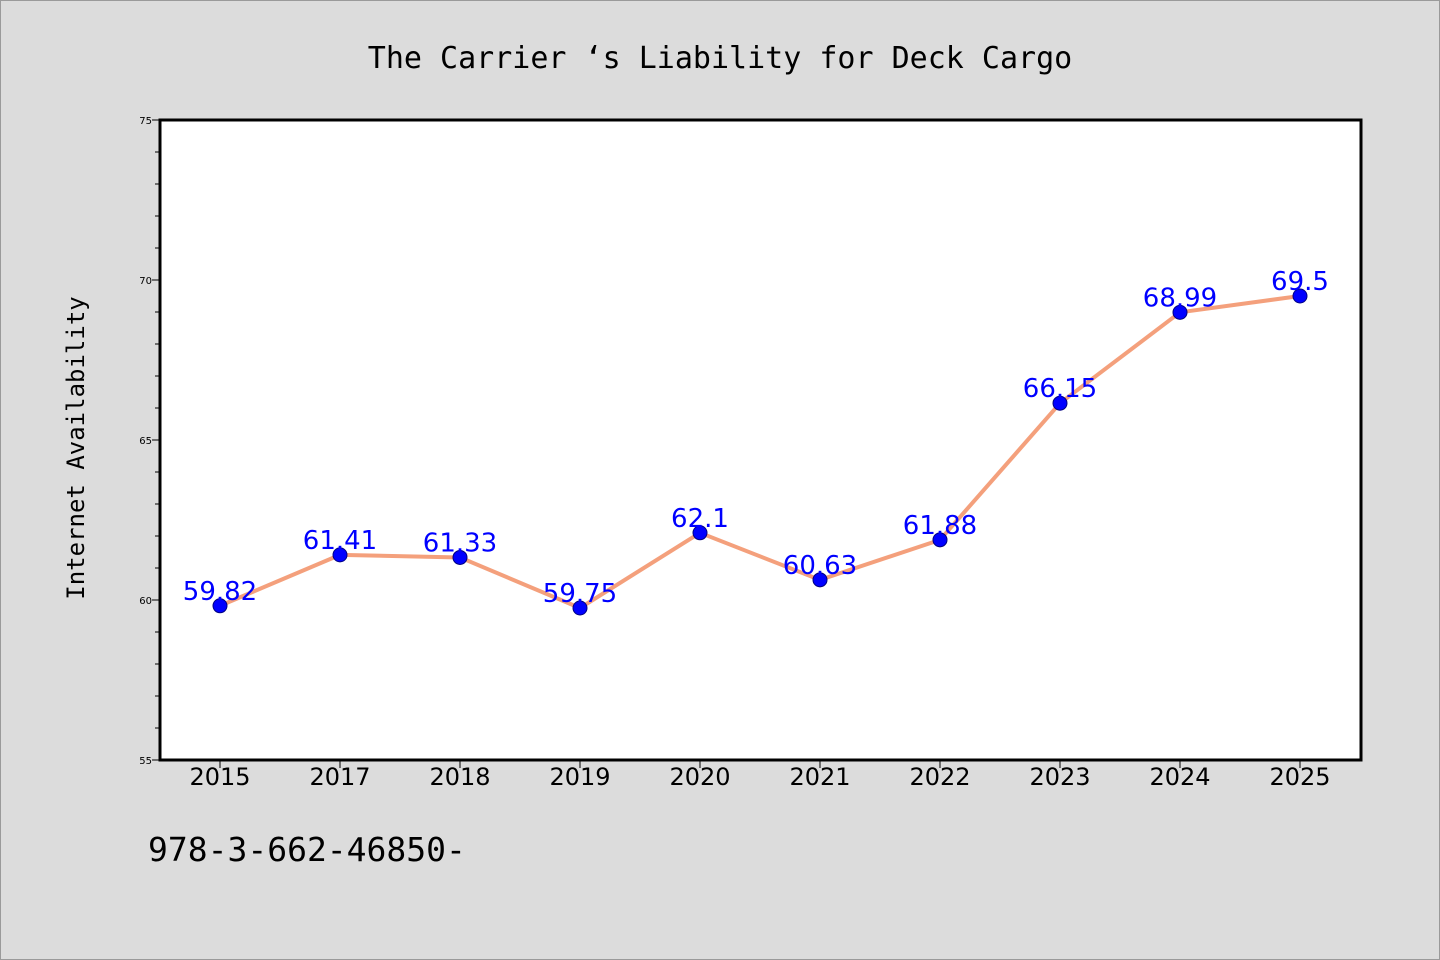 This screenshot has width=1440, height=960. Describe the element at coordinates (700, 519) in the screenshot. I see `data-label: 62.1` at that location.